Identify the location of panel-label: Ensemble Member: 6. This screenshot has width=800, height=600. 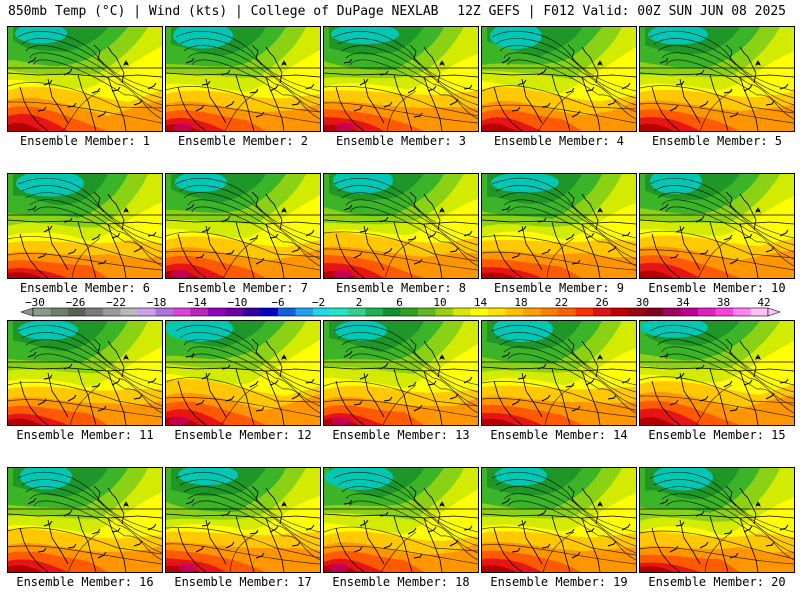
(85, 288).